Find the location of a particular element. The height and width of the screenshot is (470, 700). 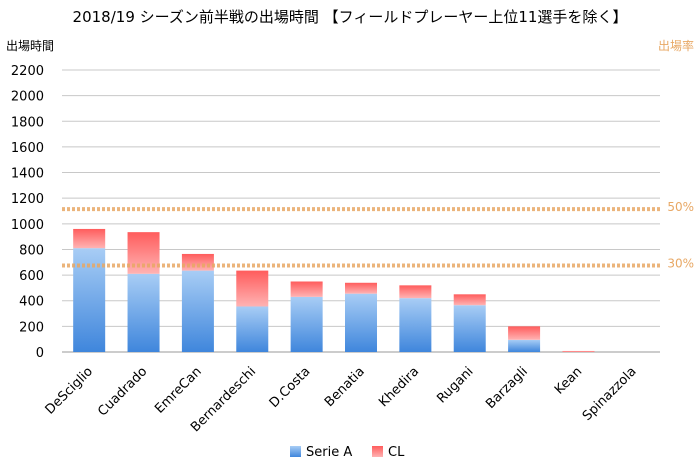

y-tick-label: 400 is located at coordinates (31, 302).